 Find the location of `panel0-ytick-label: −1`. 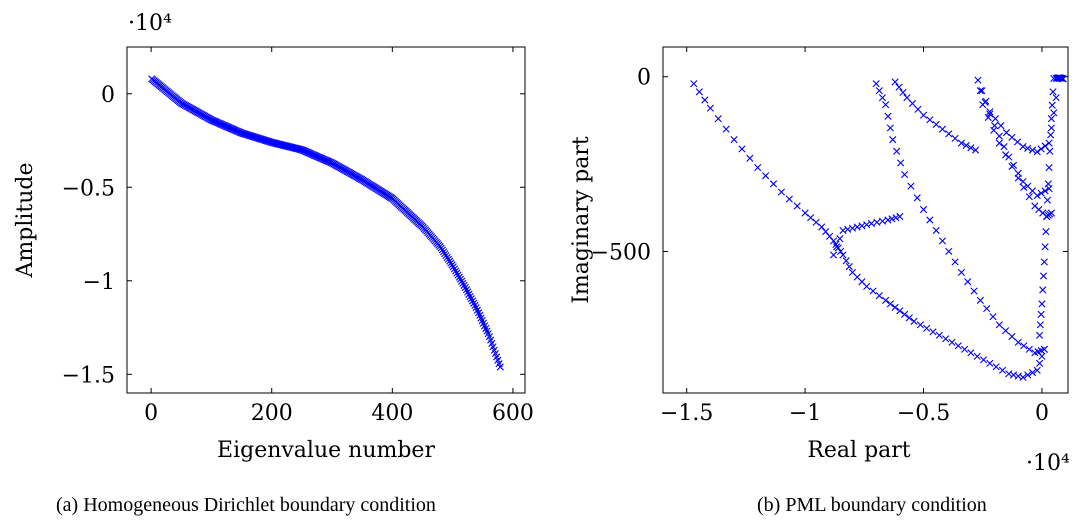

panel0-ytick-label: −1 is located at coordinates (99, 282).